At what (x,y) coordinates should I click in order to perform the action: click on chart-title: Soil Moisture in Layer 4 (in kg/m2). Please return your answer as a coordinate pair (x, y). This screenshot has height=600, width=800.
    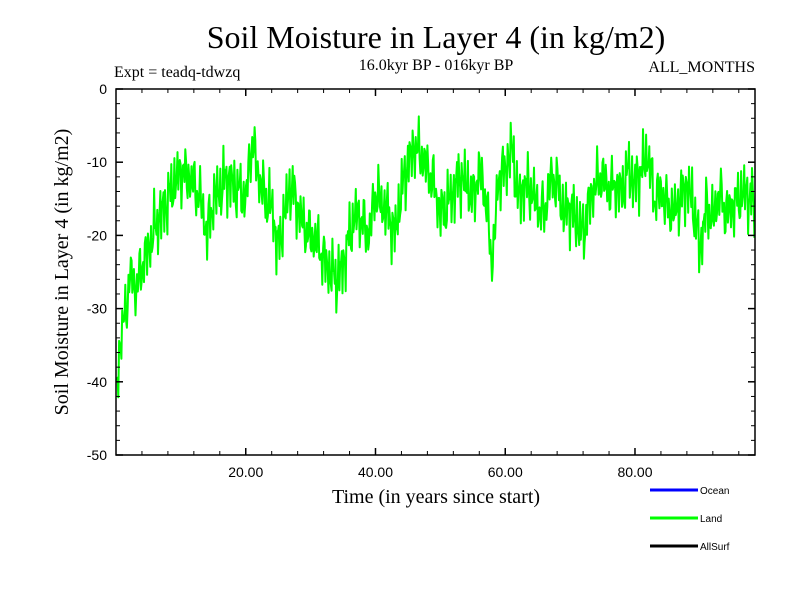
    Looking at the image, I should click on (436, 37).